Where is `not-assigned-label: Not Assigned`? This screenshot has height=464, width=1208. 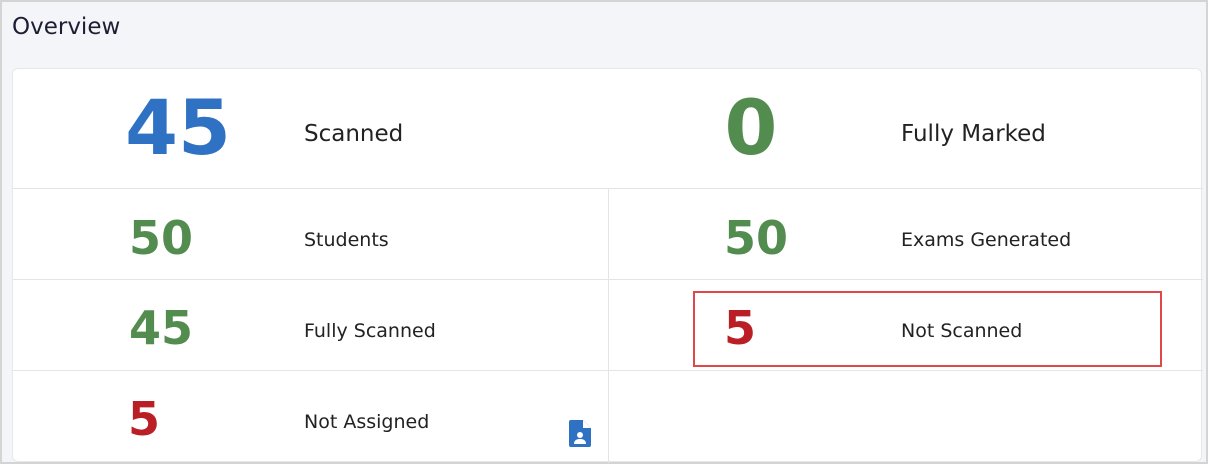 not-assigned-label: Not Assigned is located at coordinates (367, 422).